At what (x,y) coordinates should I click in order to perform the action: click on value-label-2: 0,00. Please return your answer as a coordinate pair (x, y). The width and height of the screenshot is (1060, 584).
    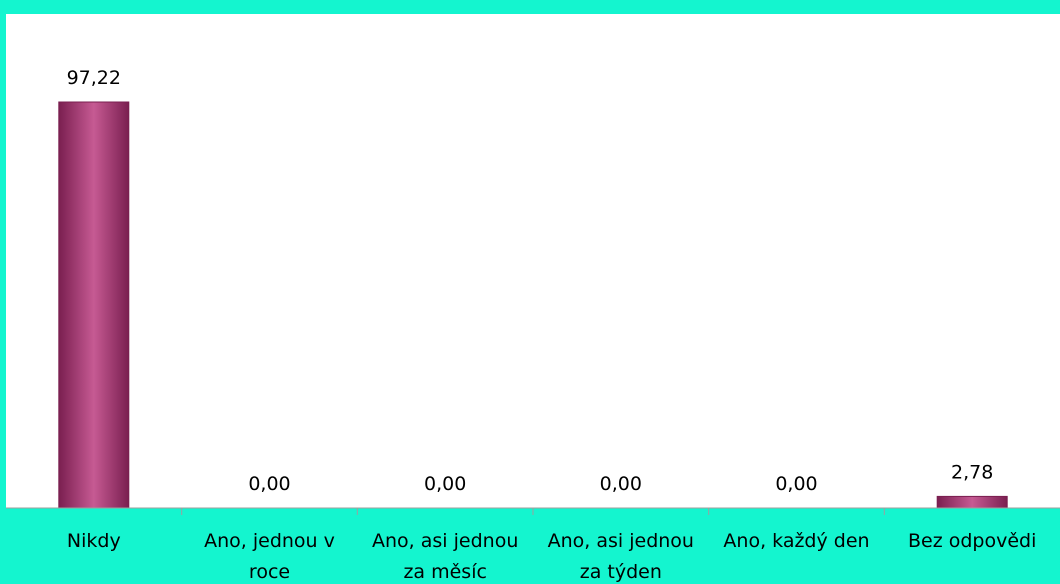
    Looking at the image, I should click on (445, 484).